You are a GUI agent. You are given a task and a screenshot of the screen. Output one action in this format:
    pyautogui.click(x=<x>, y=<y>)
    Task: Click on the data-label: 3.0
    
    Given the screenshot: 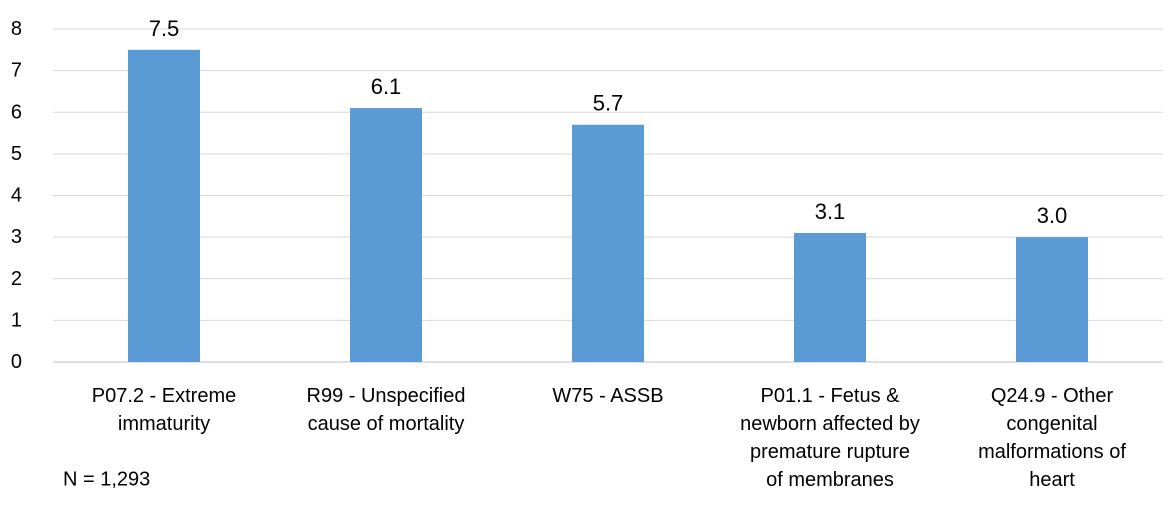 What is the action you would take?
    pyautogui.click(x=1052, y=215)
    